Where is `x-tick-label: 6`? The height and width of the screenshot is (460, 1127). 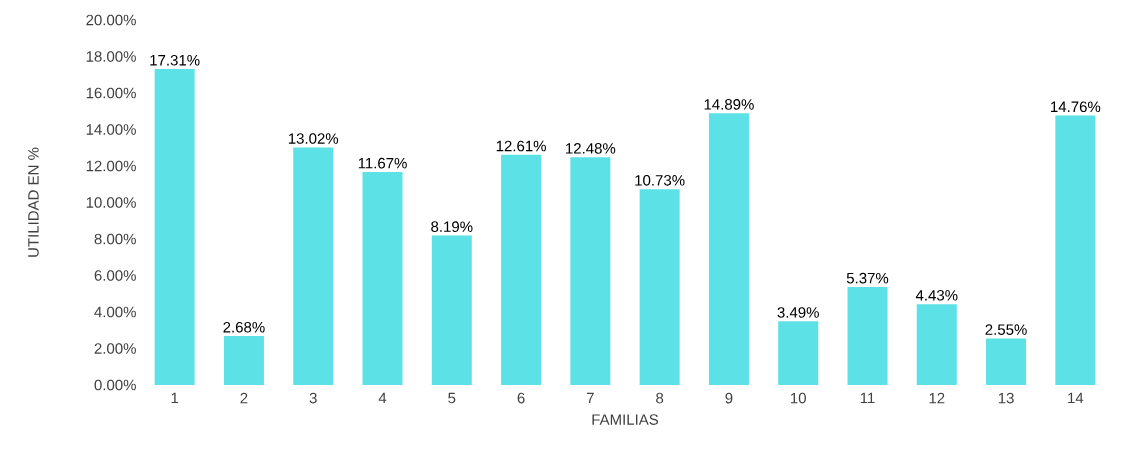 x-tick-label: 6 is located at coordinates (521, 398).